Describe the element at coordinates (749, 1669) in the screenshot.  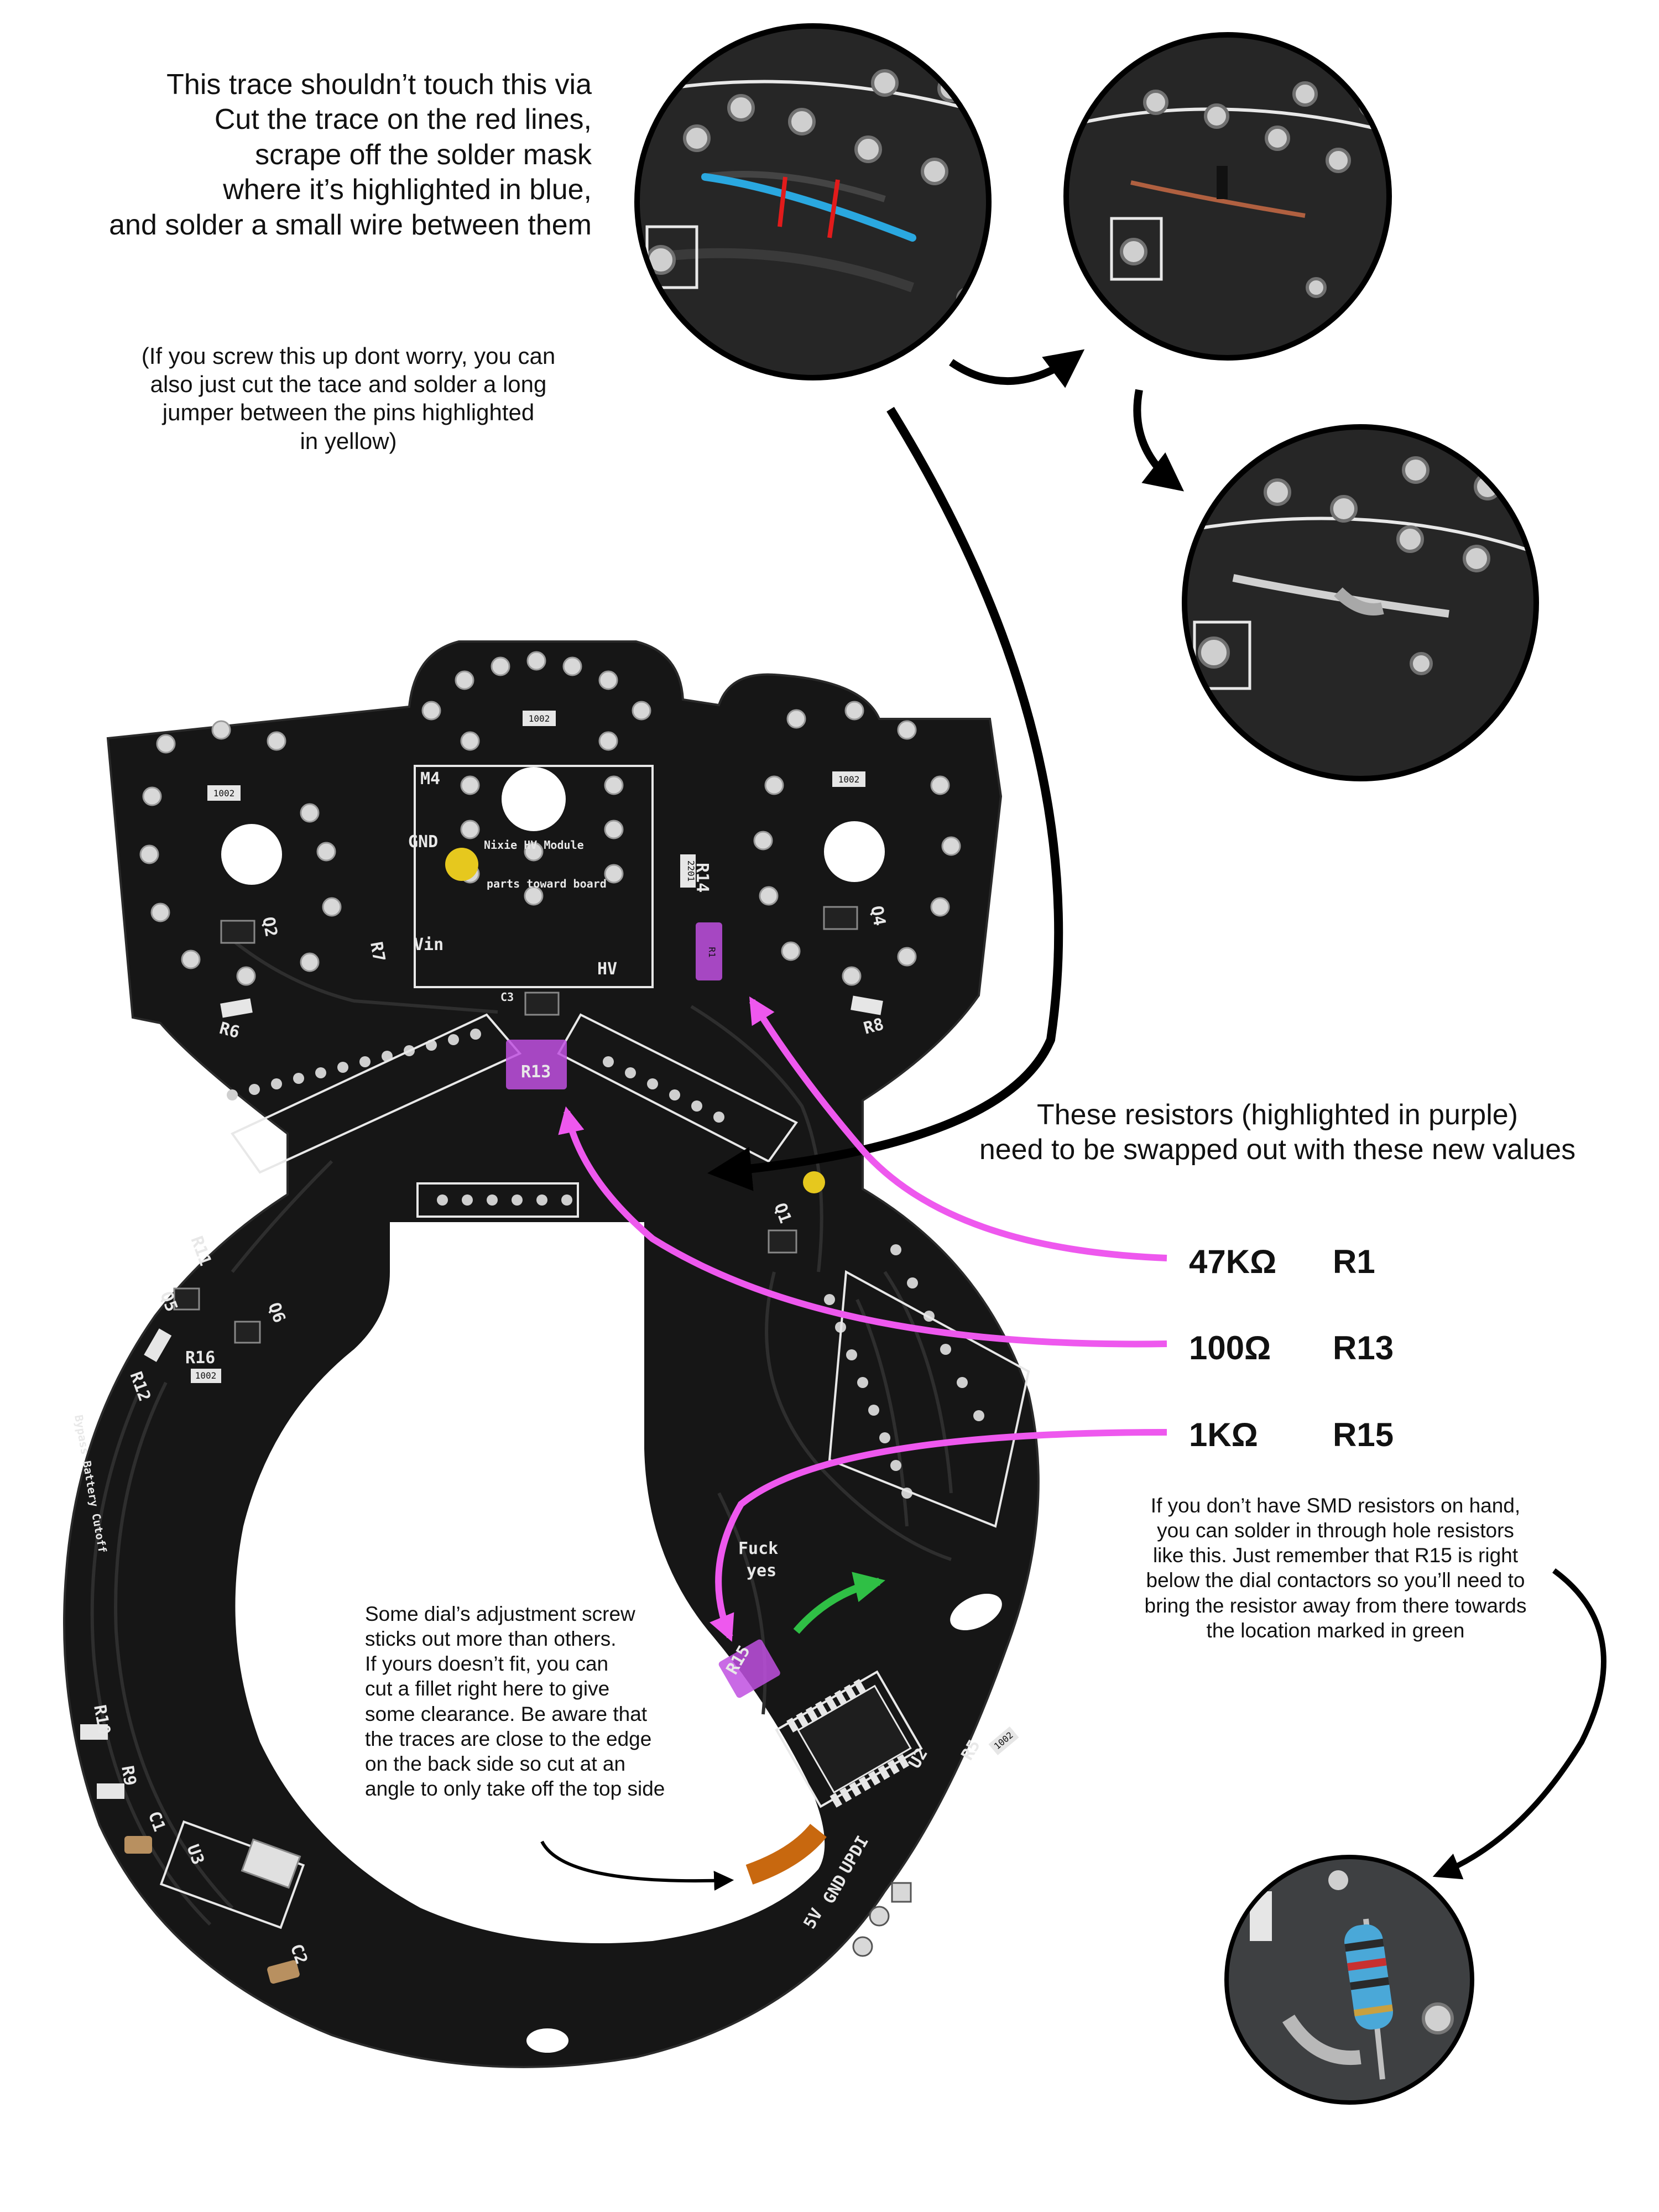
I see `highlight-r15` at that location.